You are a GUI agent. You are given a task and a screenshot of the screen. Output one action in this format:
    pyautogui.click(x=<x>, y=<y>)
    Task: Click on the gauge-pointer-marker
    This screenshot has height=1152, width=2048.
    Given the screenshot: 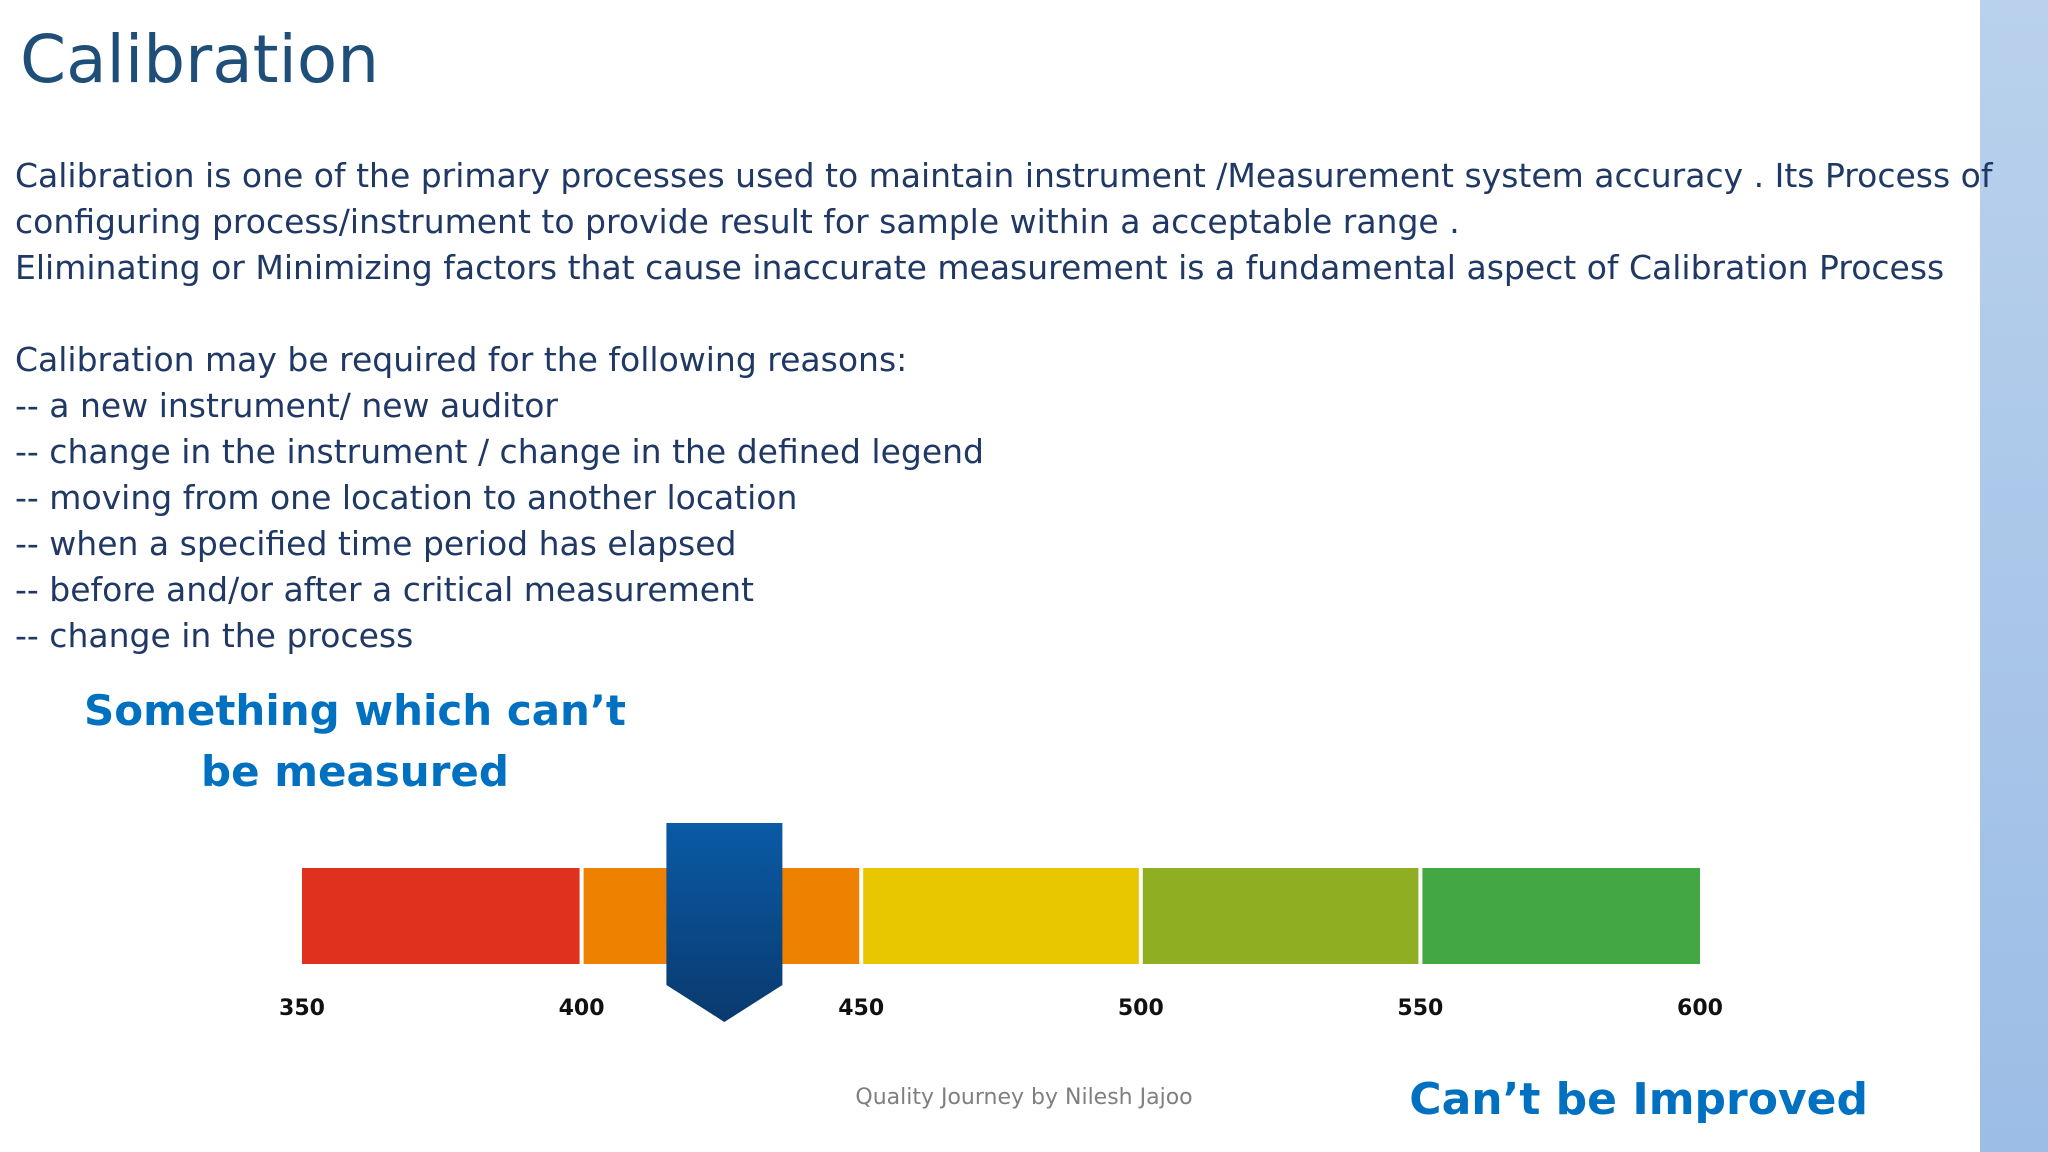 What is the action you would take?
    pyautogui.click(x=724, y=922)
    